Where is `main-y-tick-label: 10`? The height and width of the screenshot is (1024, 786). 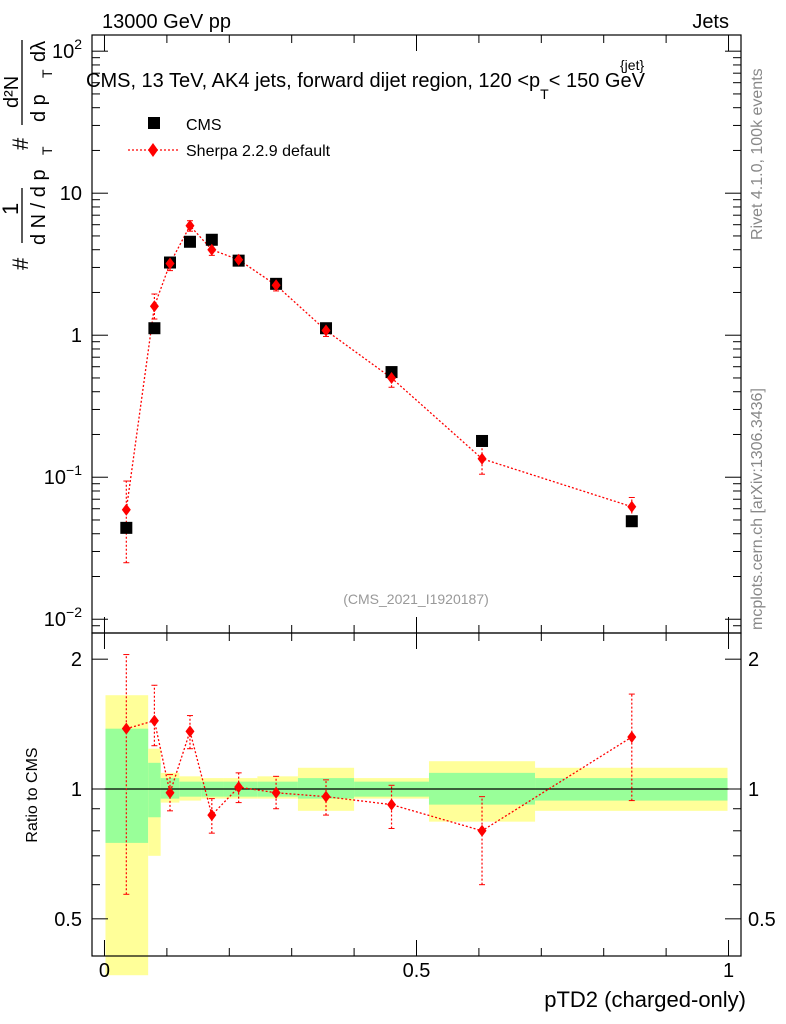
main-y-tick-label: 10 is located at coordinates (71, 194).